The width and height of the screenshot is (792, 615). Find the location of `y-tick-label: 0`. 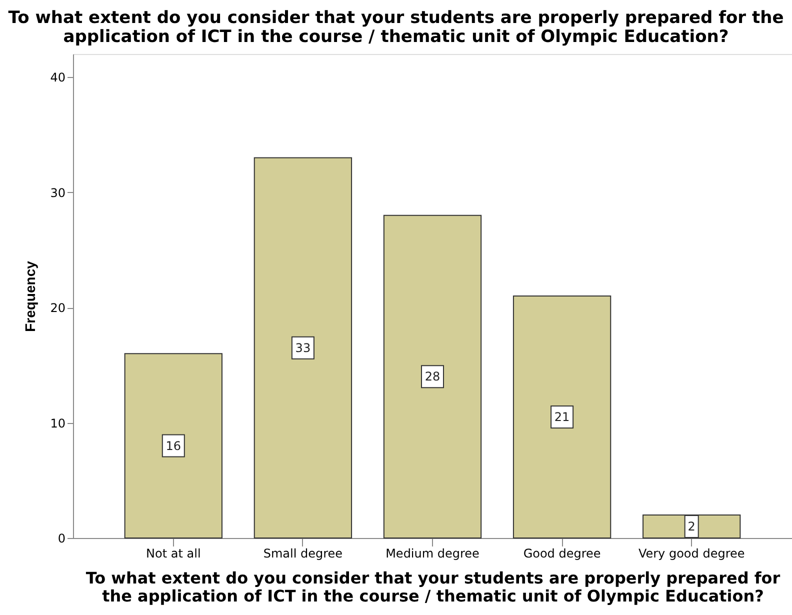

y-tick-label: 0 is located at coordinates (62, 539).